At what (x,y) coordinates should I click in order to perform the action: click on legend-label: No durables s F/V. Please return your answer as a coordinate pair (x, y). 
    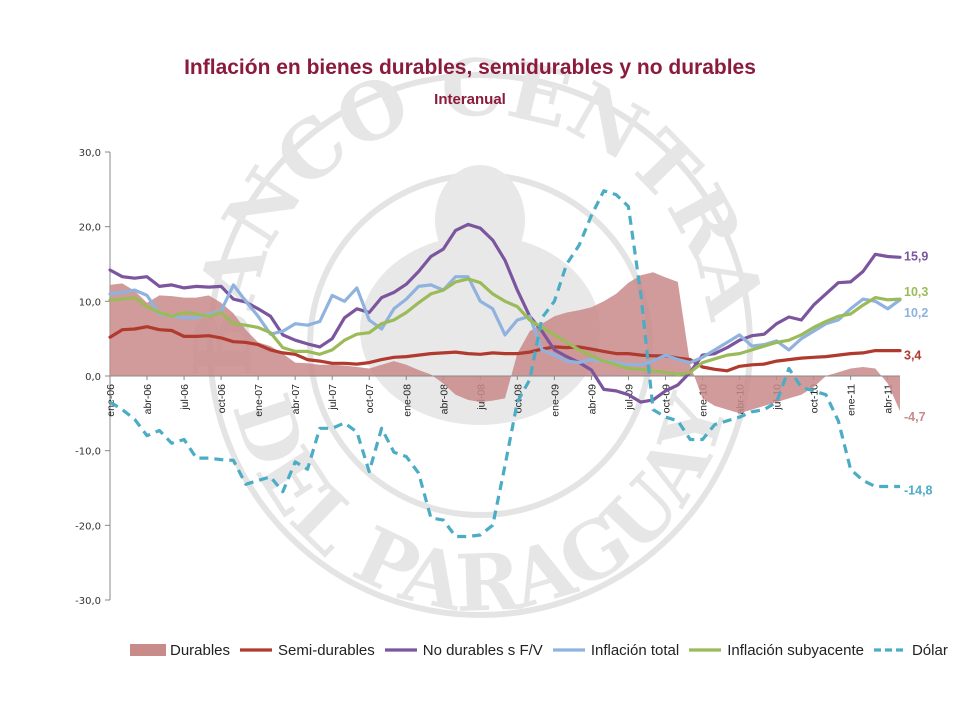
    Looking at the image, I should click on (482, 650).